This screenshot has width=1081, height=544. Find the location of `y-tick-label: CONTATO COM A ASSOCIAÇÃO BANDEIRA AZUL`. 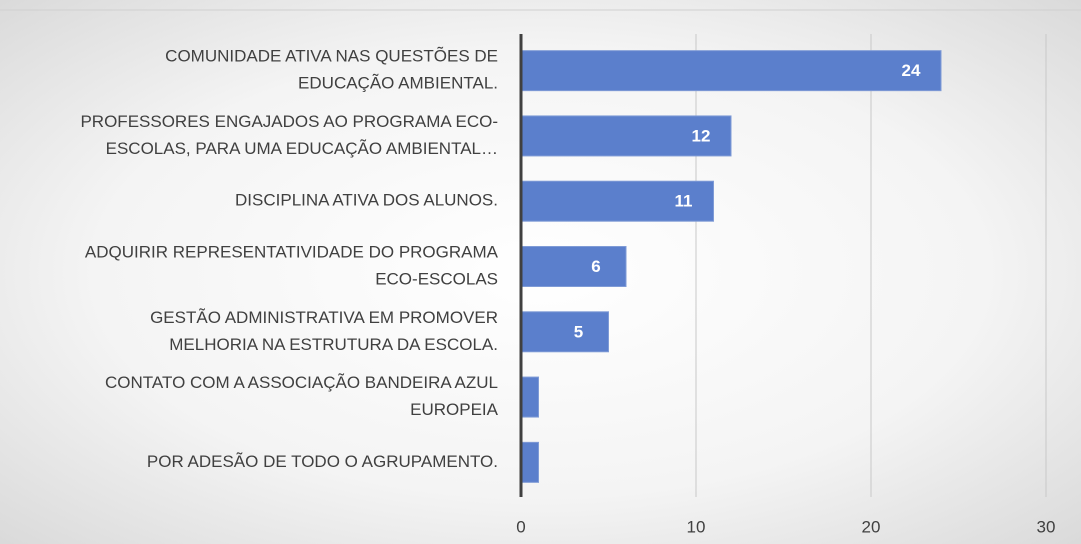

y-tick-label: CONTATO COM A ASSOCIAÇÃO BANDEIRA AZUL is located at coordinates (301, 382).